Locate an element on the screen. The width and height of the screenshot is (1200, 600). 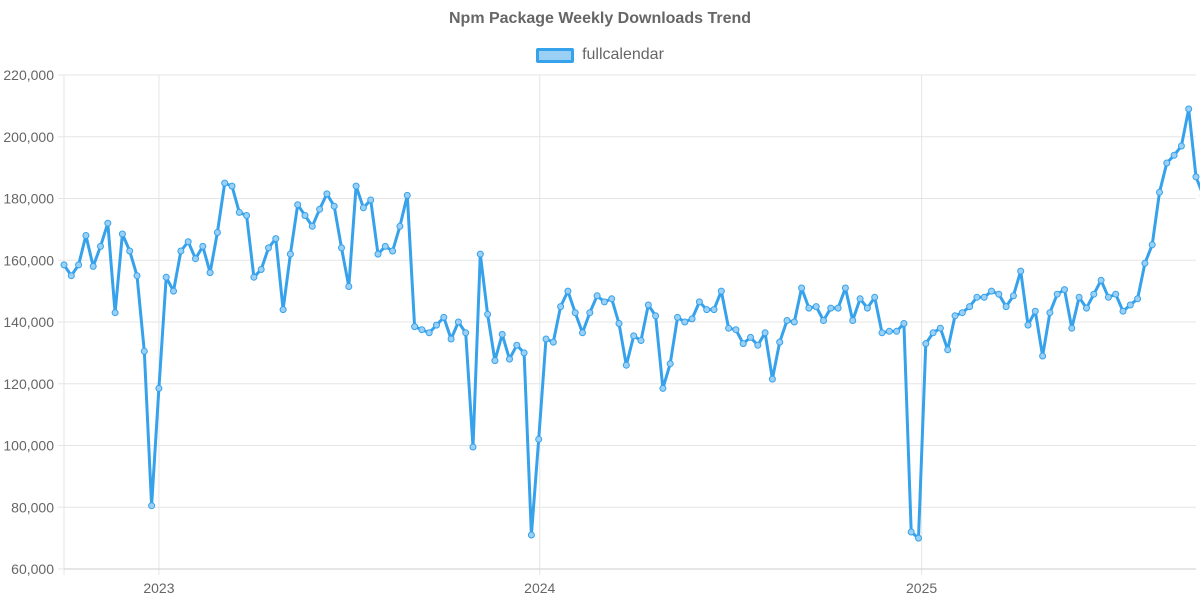
legend: fullcalendar is located at coordinates (600, 55).